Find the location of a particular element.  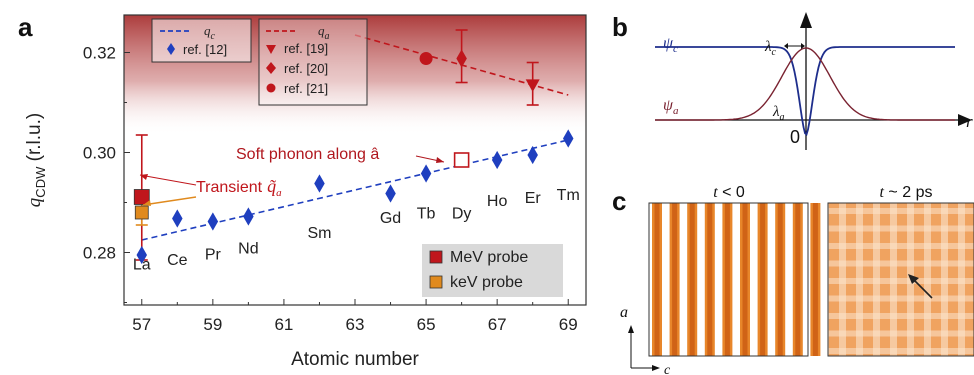

lambda-c-arrow-left is located at coordinates (786, 46).